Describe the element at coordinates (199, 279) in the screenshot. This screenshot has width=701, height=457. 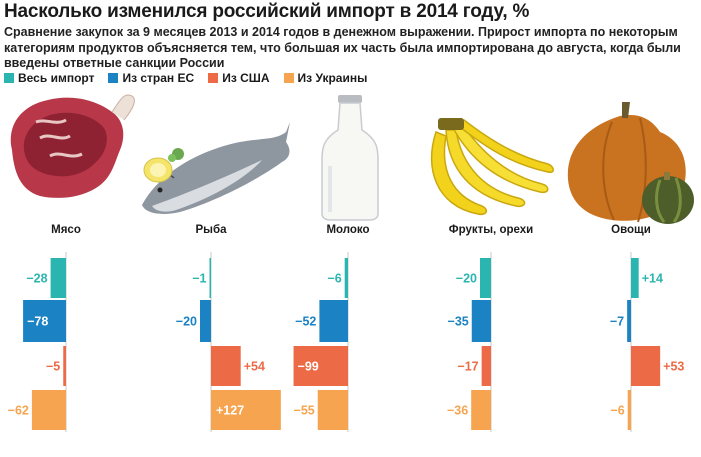
I see `value-label: −1` at that location.